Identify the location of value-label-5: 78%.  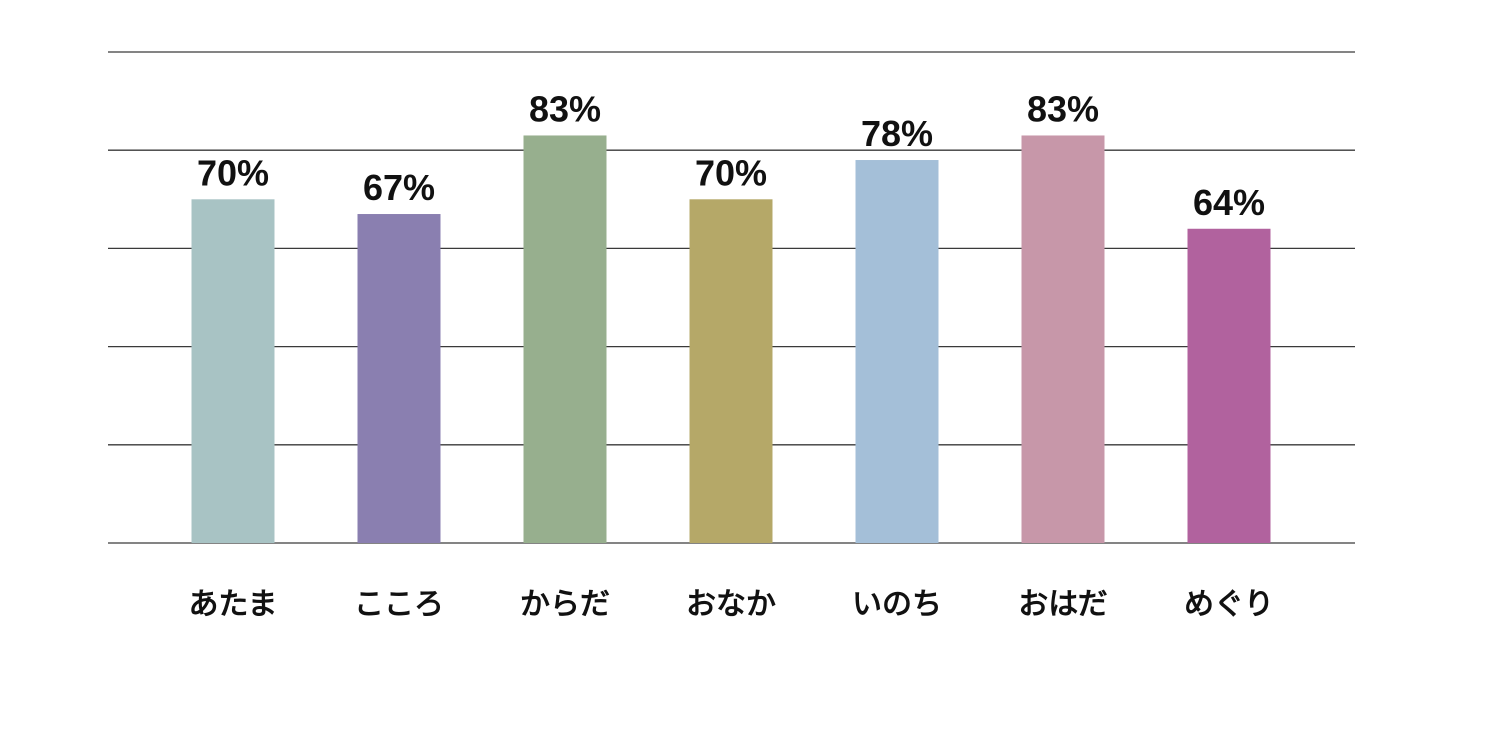
(897, 133).